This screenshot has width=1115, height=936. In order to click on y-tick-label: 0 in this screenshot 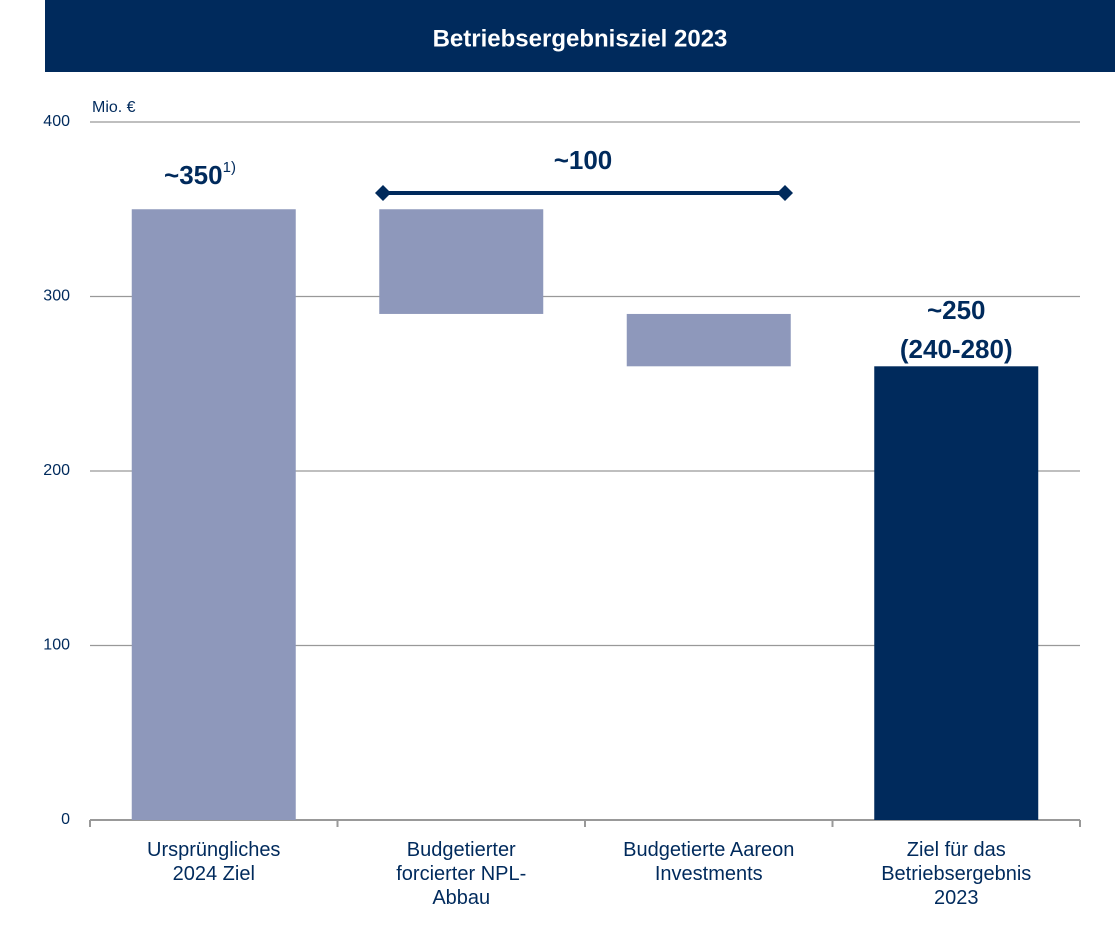, I will do `click(65, 819)`.